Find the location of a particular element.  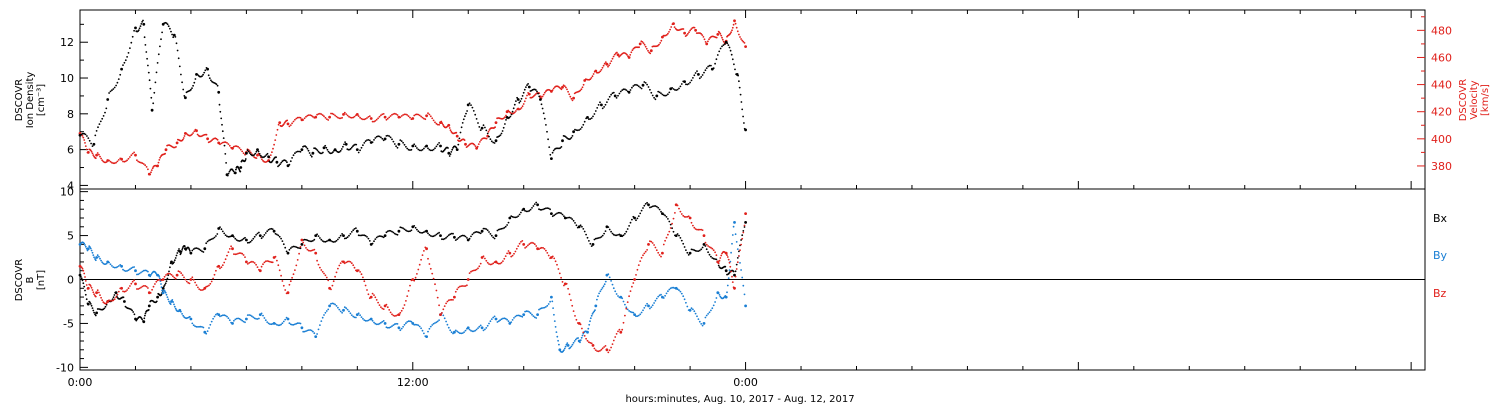

velocity-tick-label: 460 is located at coordinates (1441, 57).